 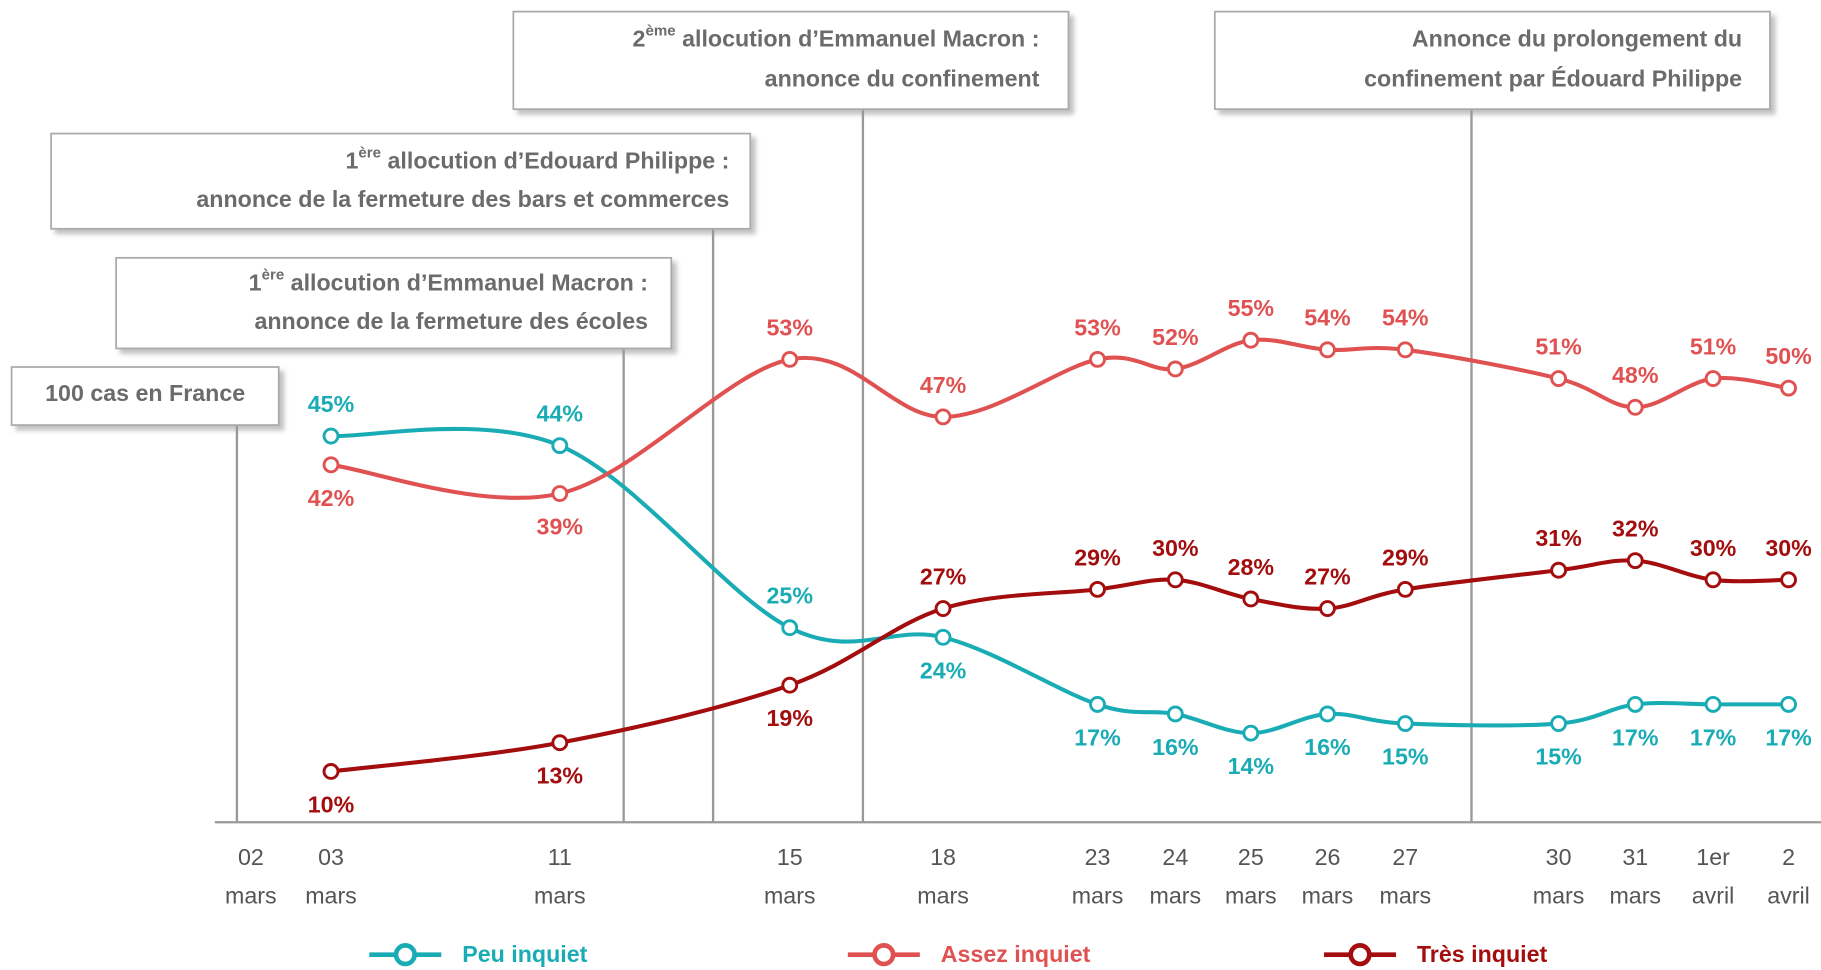 I want to click on annotation-line: Annonce du prolongement du, so click(x=1577, y=39).